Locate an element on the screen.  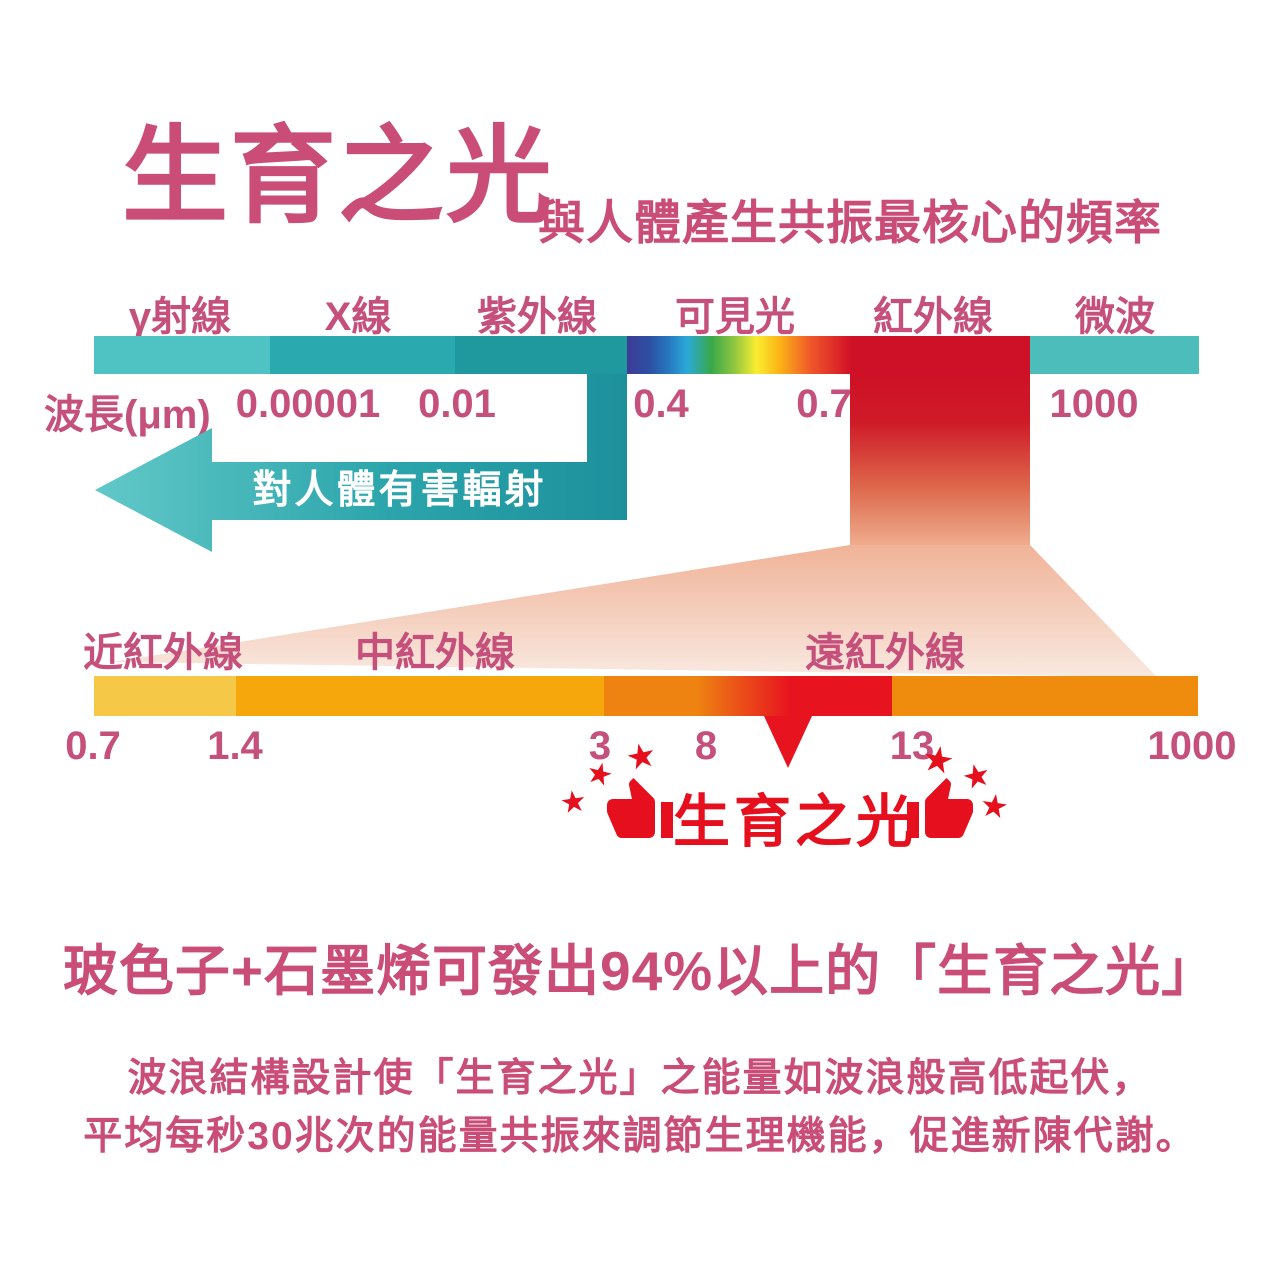
footer-line-1: 波浪結構設計使「生育之光」之能量如波浪般高低起伏， is located at coordinates (640, 1078).